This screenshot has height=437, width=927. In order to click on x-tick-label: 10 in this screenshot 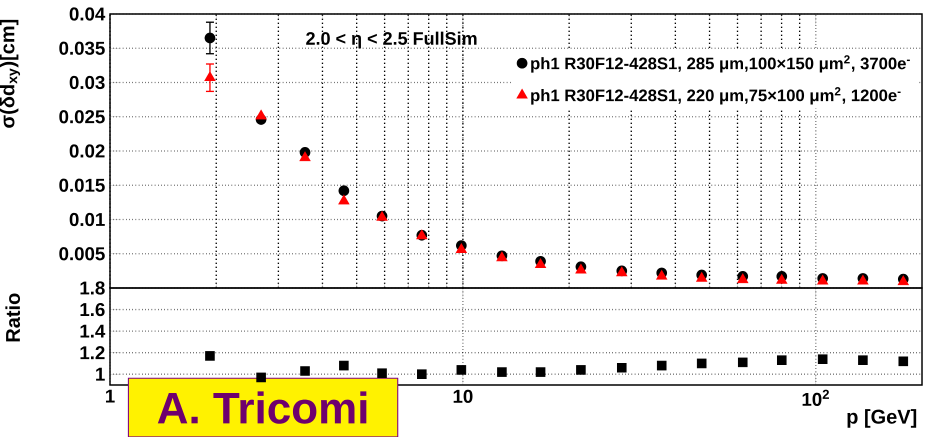, I will do `click(463, 396)`.